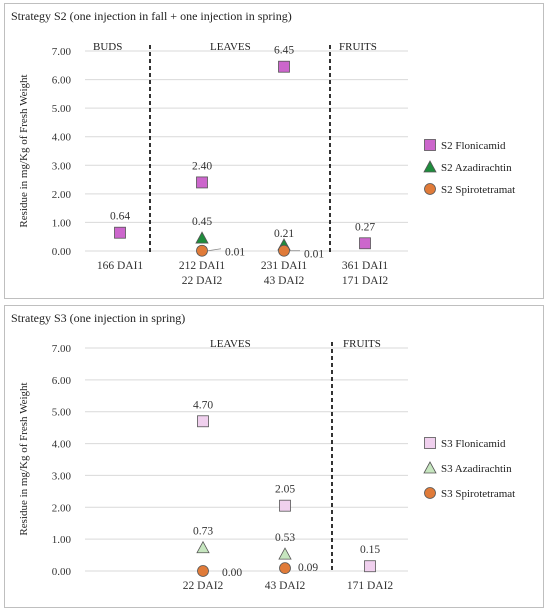 The image size is (550, 612). Describe the element at coordinates (473, 146) in the screenshot. I see `legend-label: S2 Flonicamid` at that location.